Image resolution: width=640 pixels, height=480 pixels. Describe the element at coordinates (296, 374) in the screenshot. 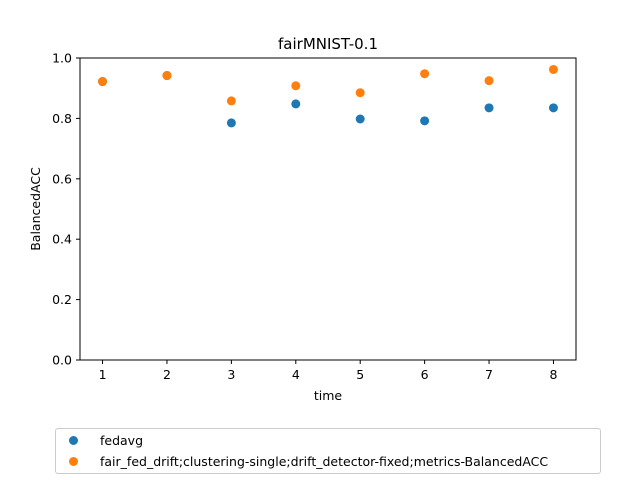

I see `x-tick-label: 4` at that location.